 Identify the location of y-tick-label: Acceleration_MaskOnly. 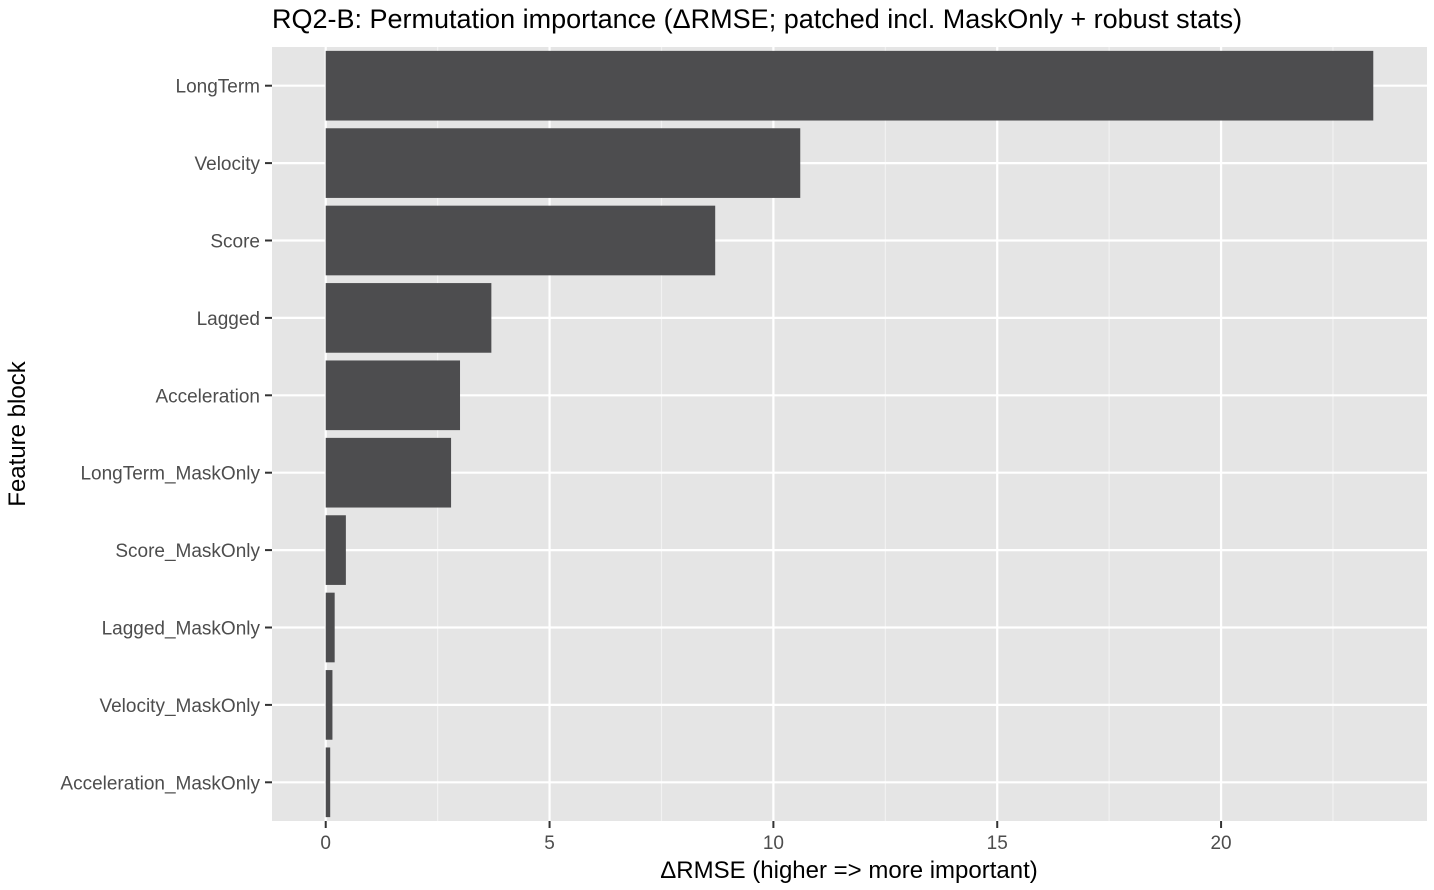
(160, 783).